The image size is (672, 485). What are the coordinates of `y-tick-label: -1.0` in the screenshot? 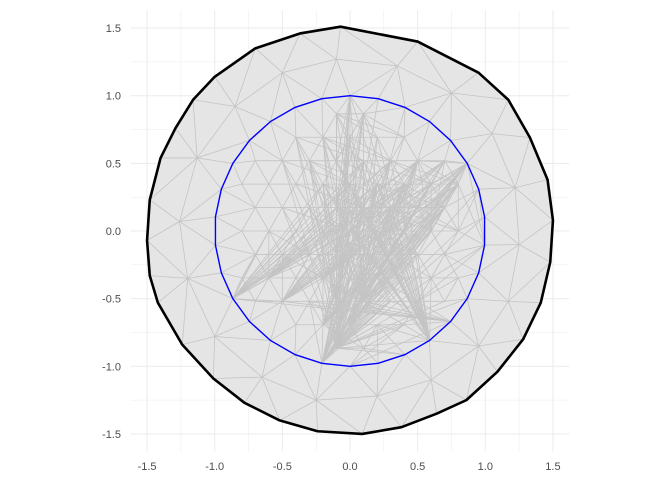 It's located at (111, 367).